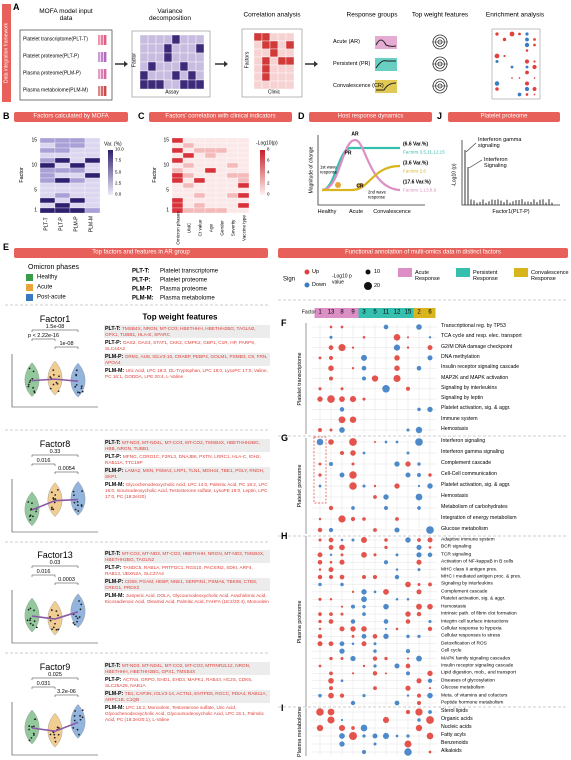  Describe the element at coordinates (476, 485) in the screenshot. I see `pathway-label: Platelet activation, sig. & aggr.` at that location.